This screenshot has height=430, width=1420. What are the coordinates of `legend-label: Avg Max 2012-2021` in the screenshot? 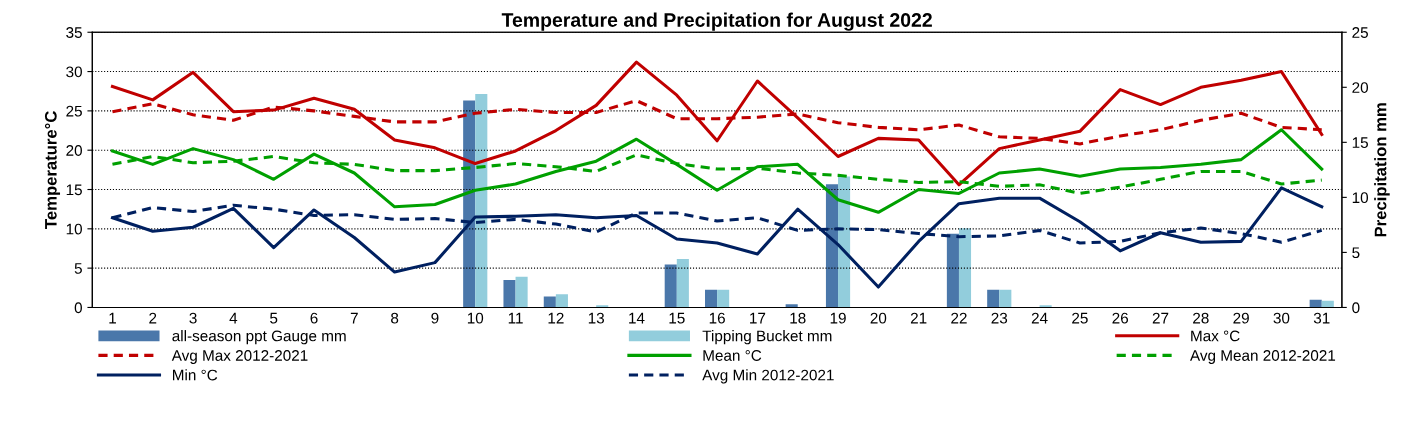 It's located at (239, 357).